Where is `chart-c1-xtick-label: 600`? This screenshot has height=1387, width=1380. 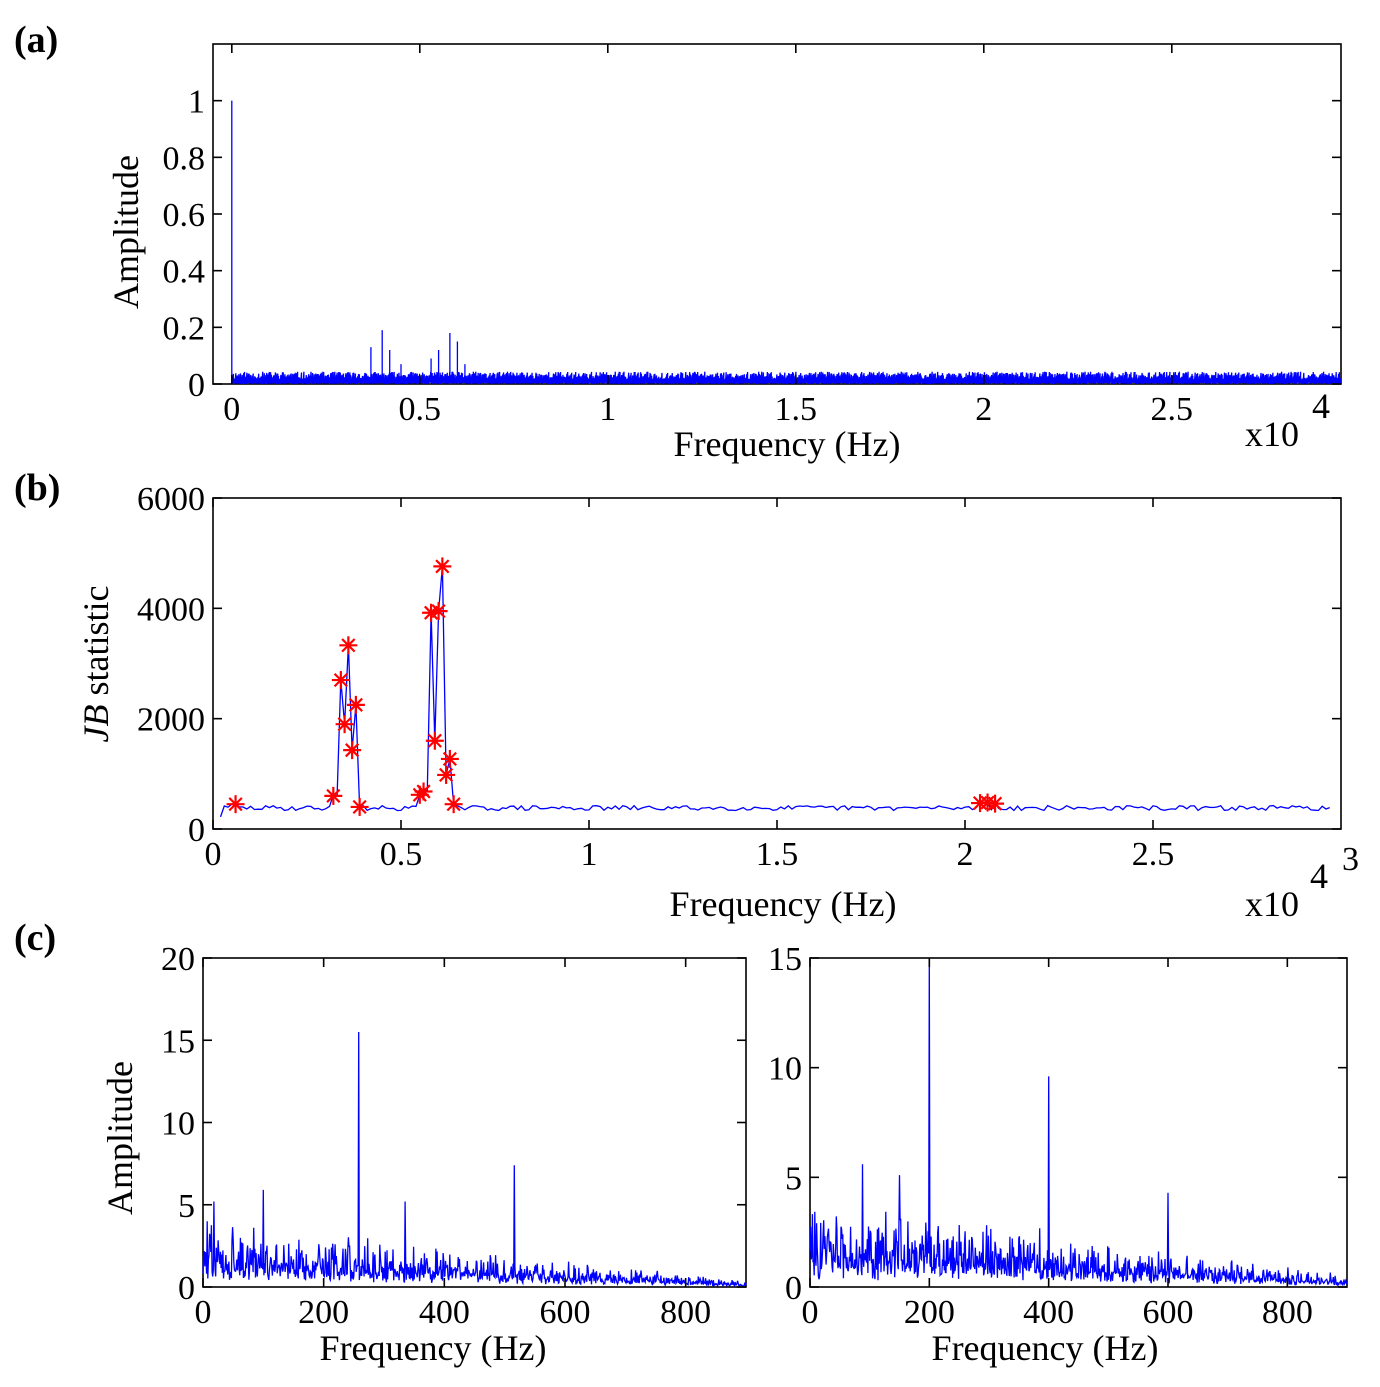
chart-c1-xtick-label: 600 is located at coordinates (565, 1312).